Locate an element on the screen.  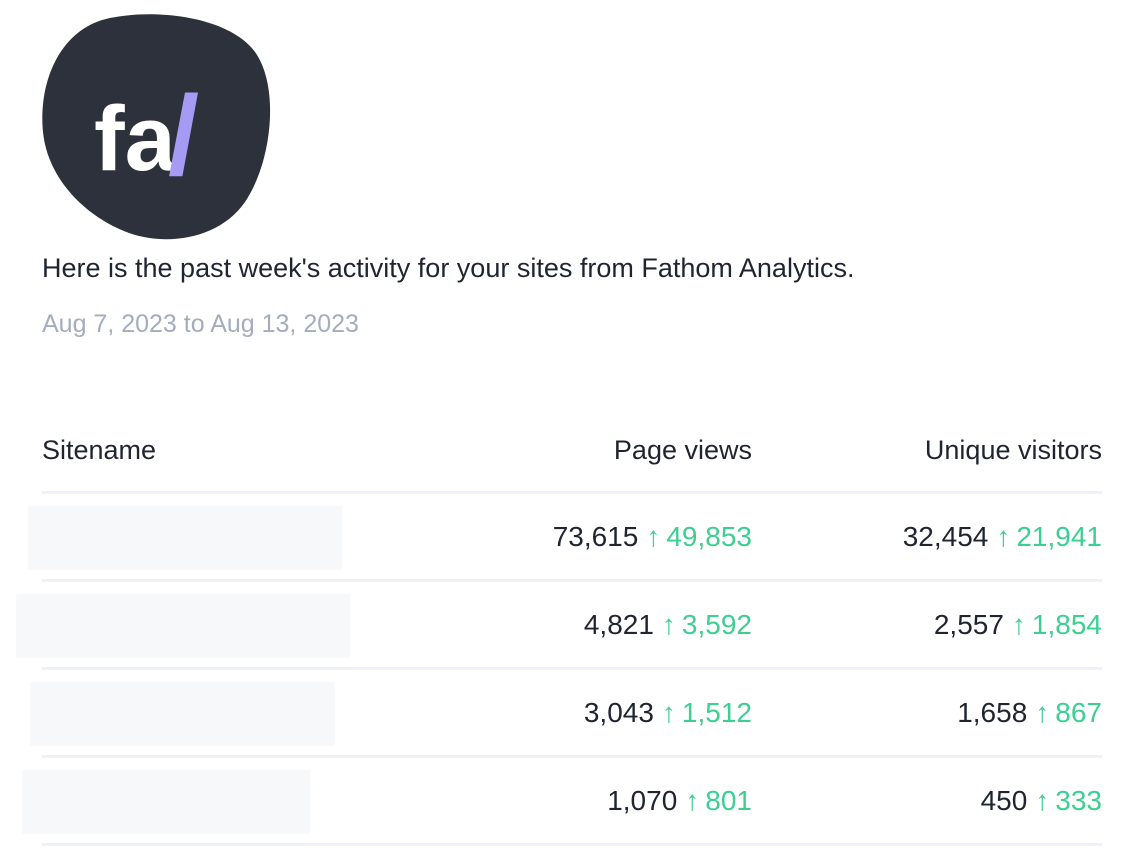
row-unique-visitors: 32,454 ↑ 21,941 is located at coordinates (927, 537).